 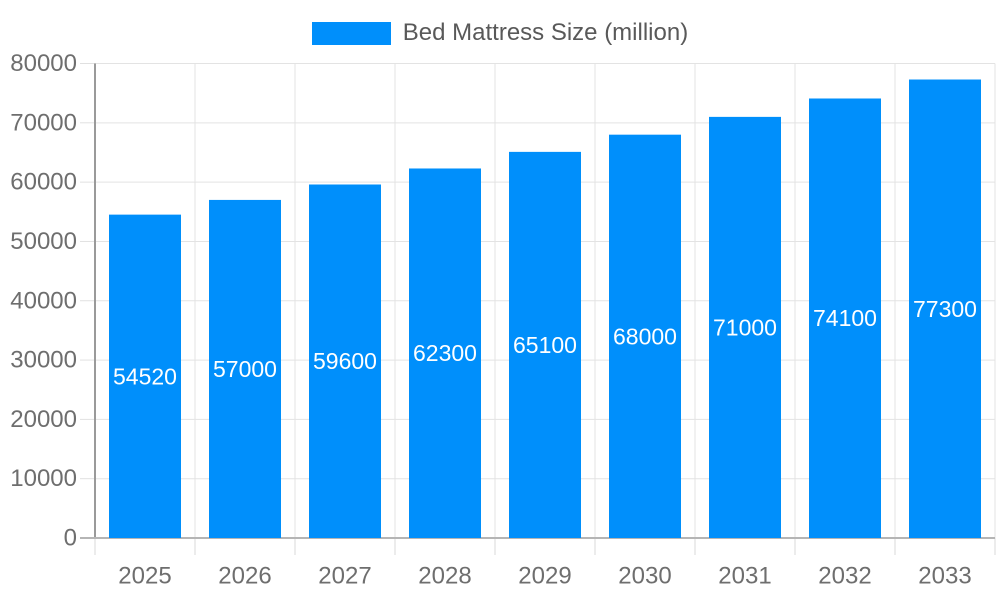 I want to click on bar-2029, so click(x=545, y=345).